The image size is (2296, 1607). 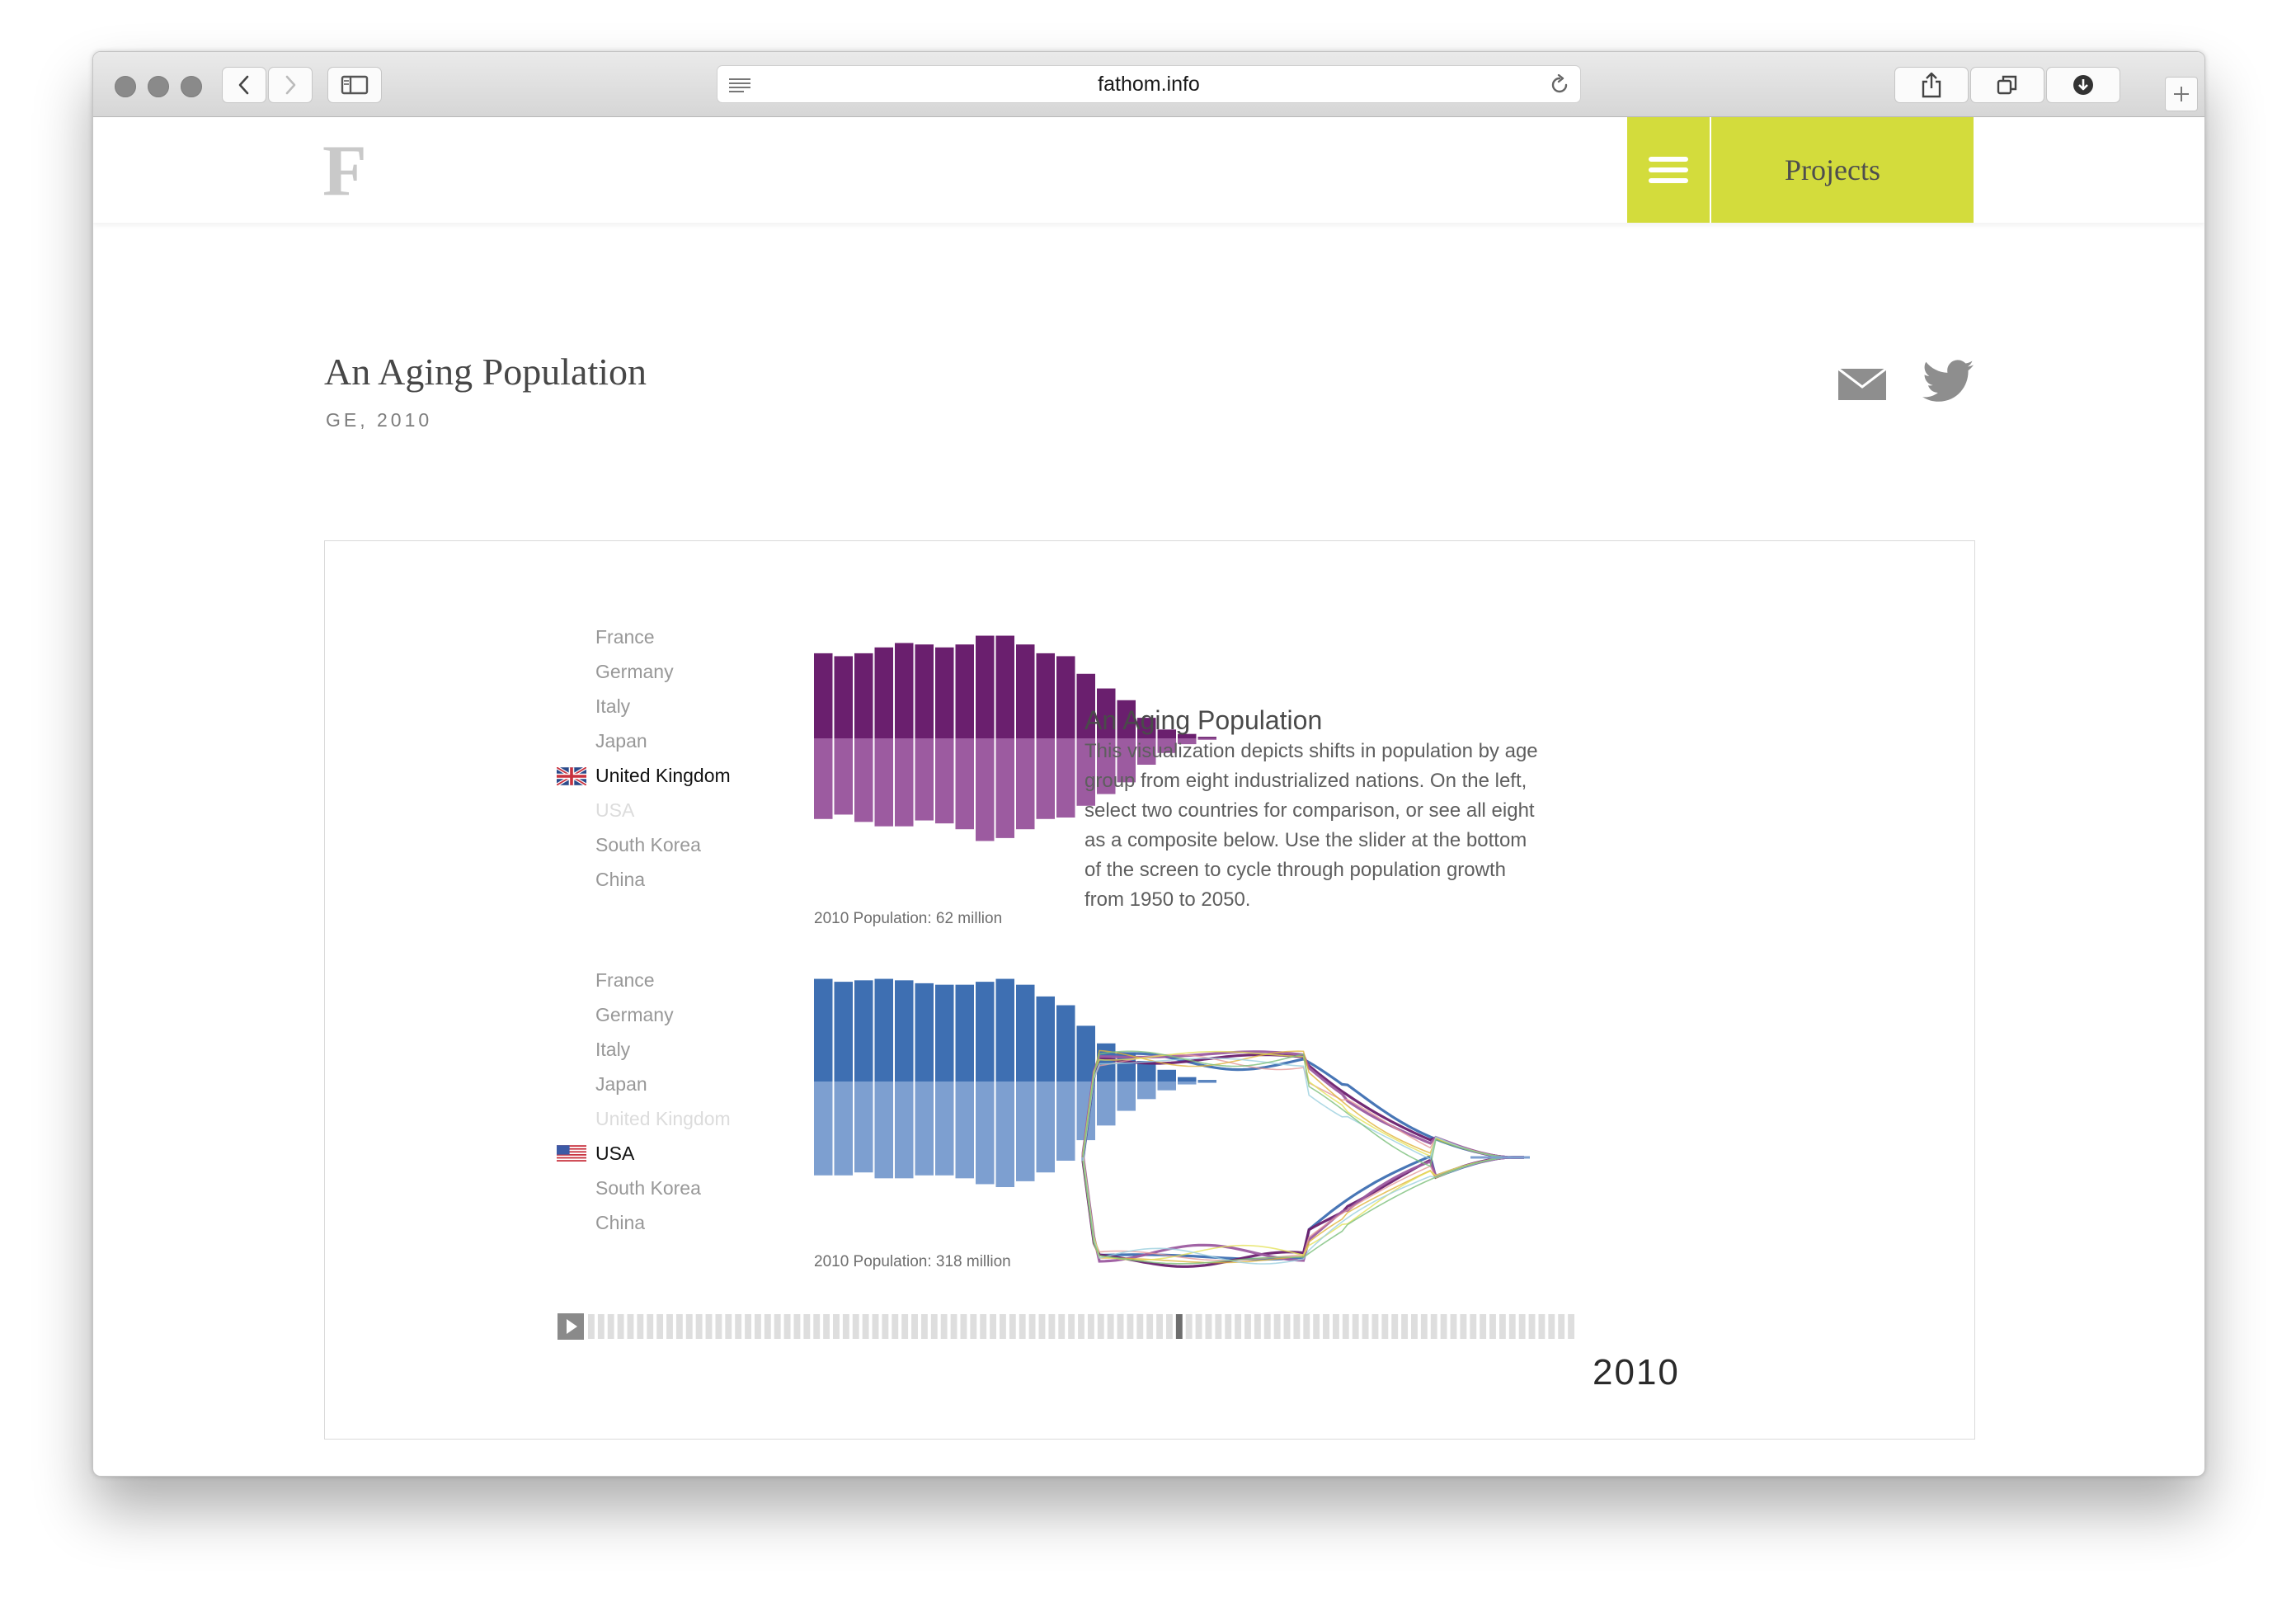 I want to click on menu-button, so click(x=1668, y=170).